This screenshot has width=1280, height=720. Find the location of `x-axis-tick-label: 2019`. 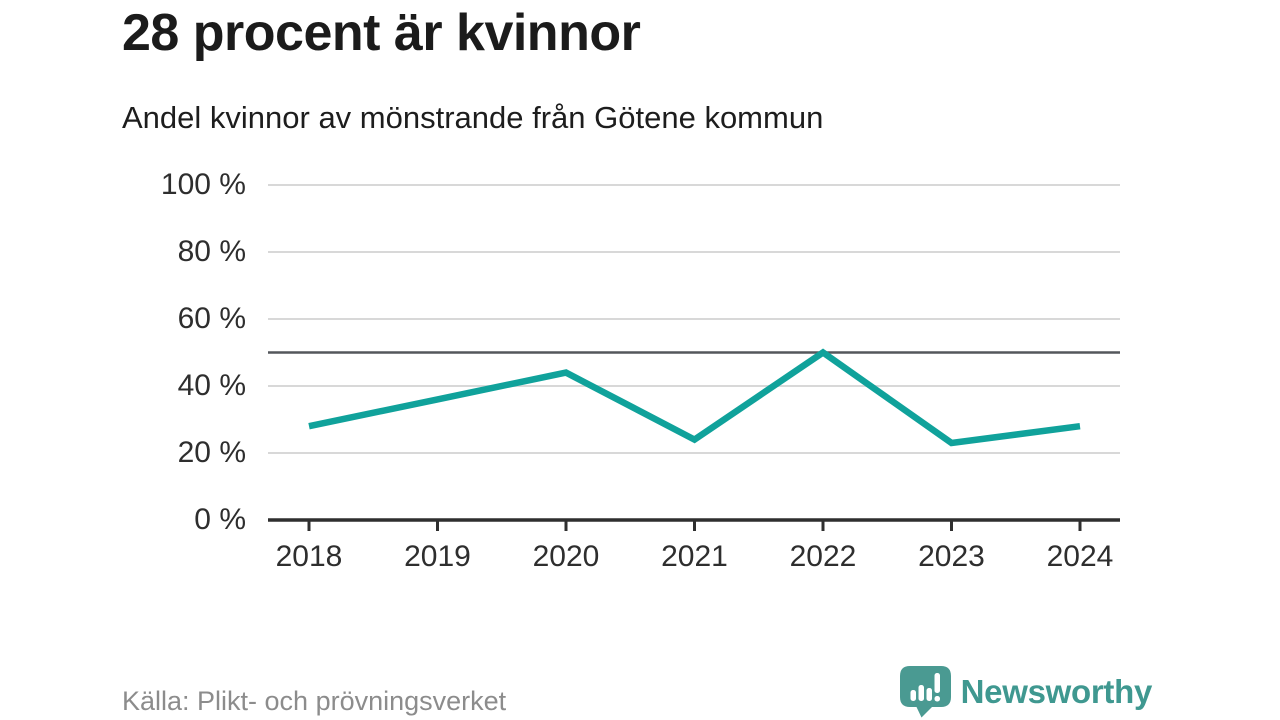

x-axis-tick-label: 2019 is located at coordinates (437, 556).